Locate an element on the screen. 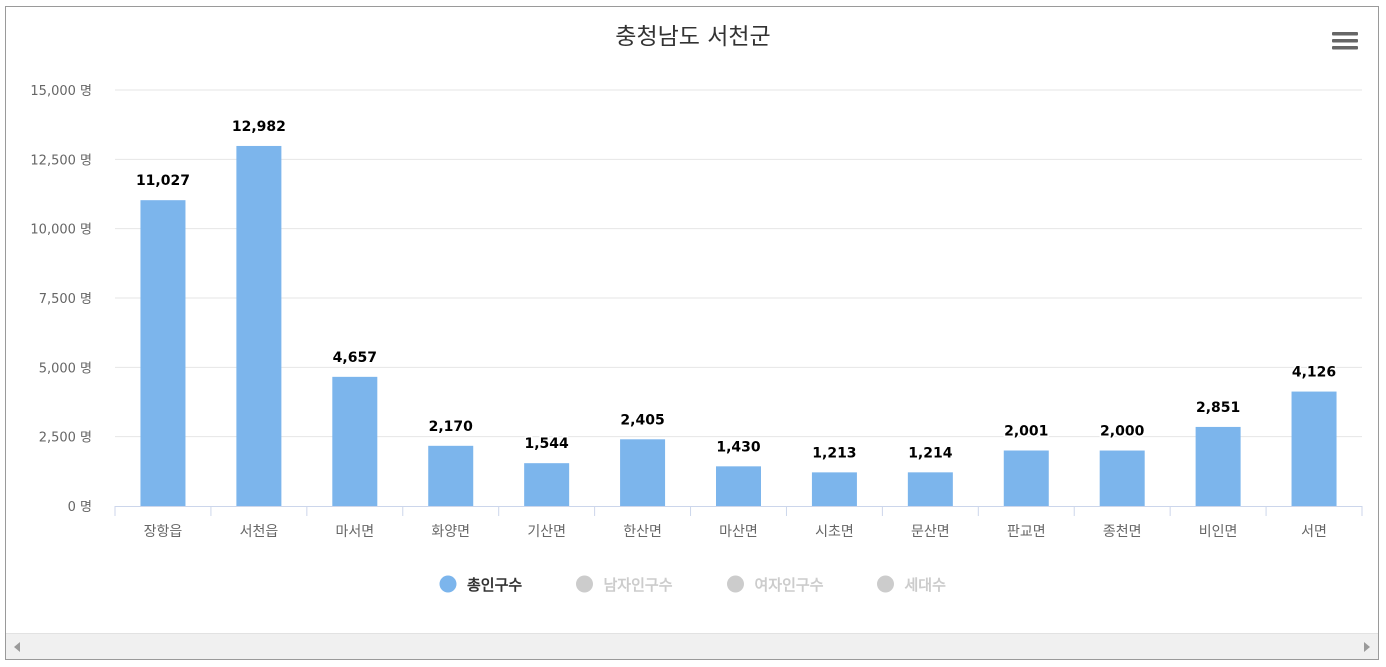  x-tick-label: 서천읍 is located at coordinates (259, 532).